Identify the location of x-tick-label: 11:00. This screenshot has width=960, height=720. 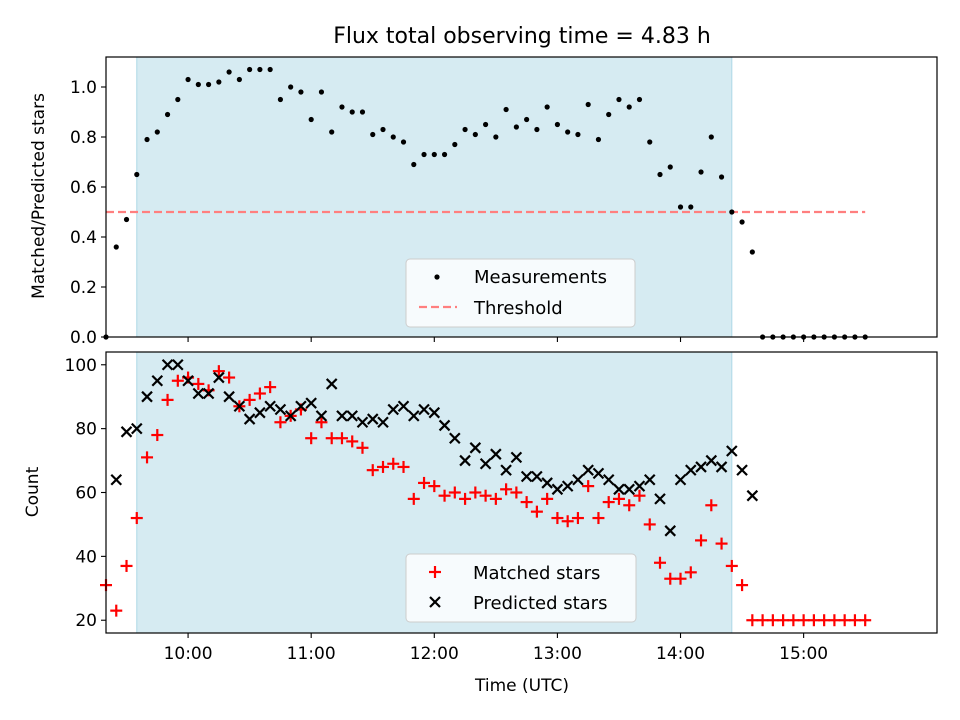
(311, 654).